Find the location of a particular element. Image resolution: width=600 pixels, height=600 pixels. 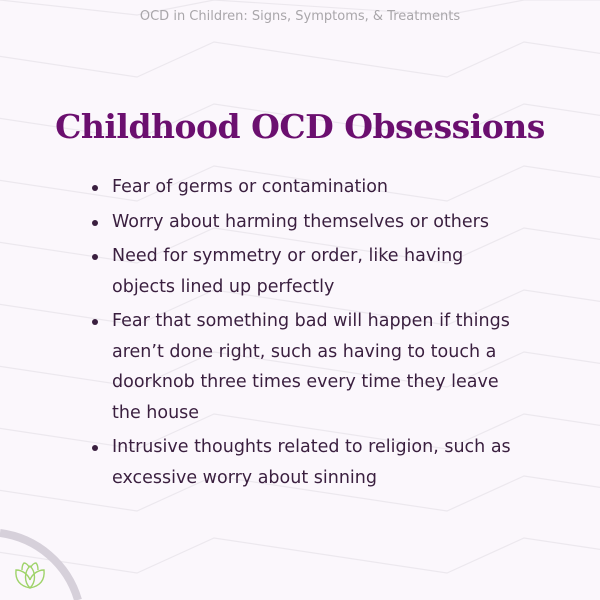

list-item: Worry about harming themselves or others is located at coordinates (310, 222).